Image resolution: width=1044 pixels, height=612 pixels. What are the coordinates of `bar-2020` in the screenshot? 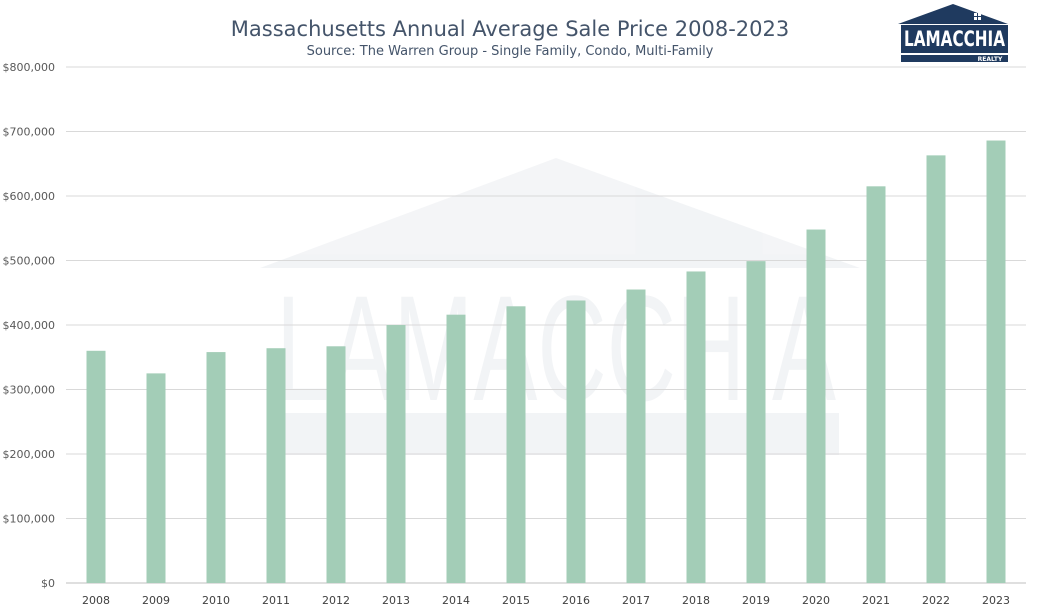 It's located at (816, 406).